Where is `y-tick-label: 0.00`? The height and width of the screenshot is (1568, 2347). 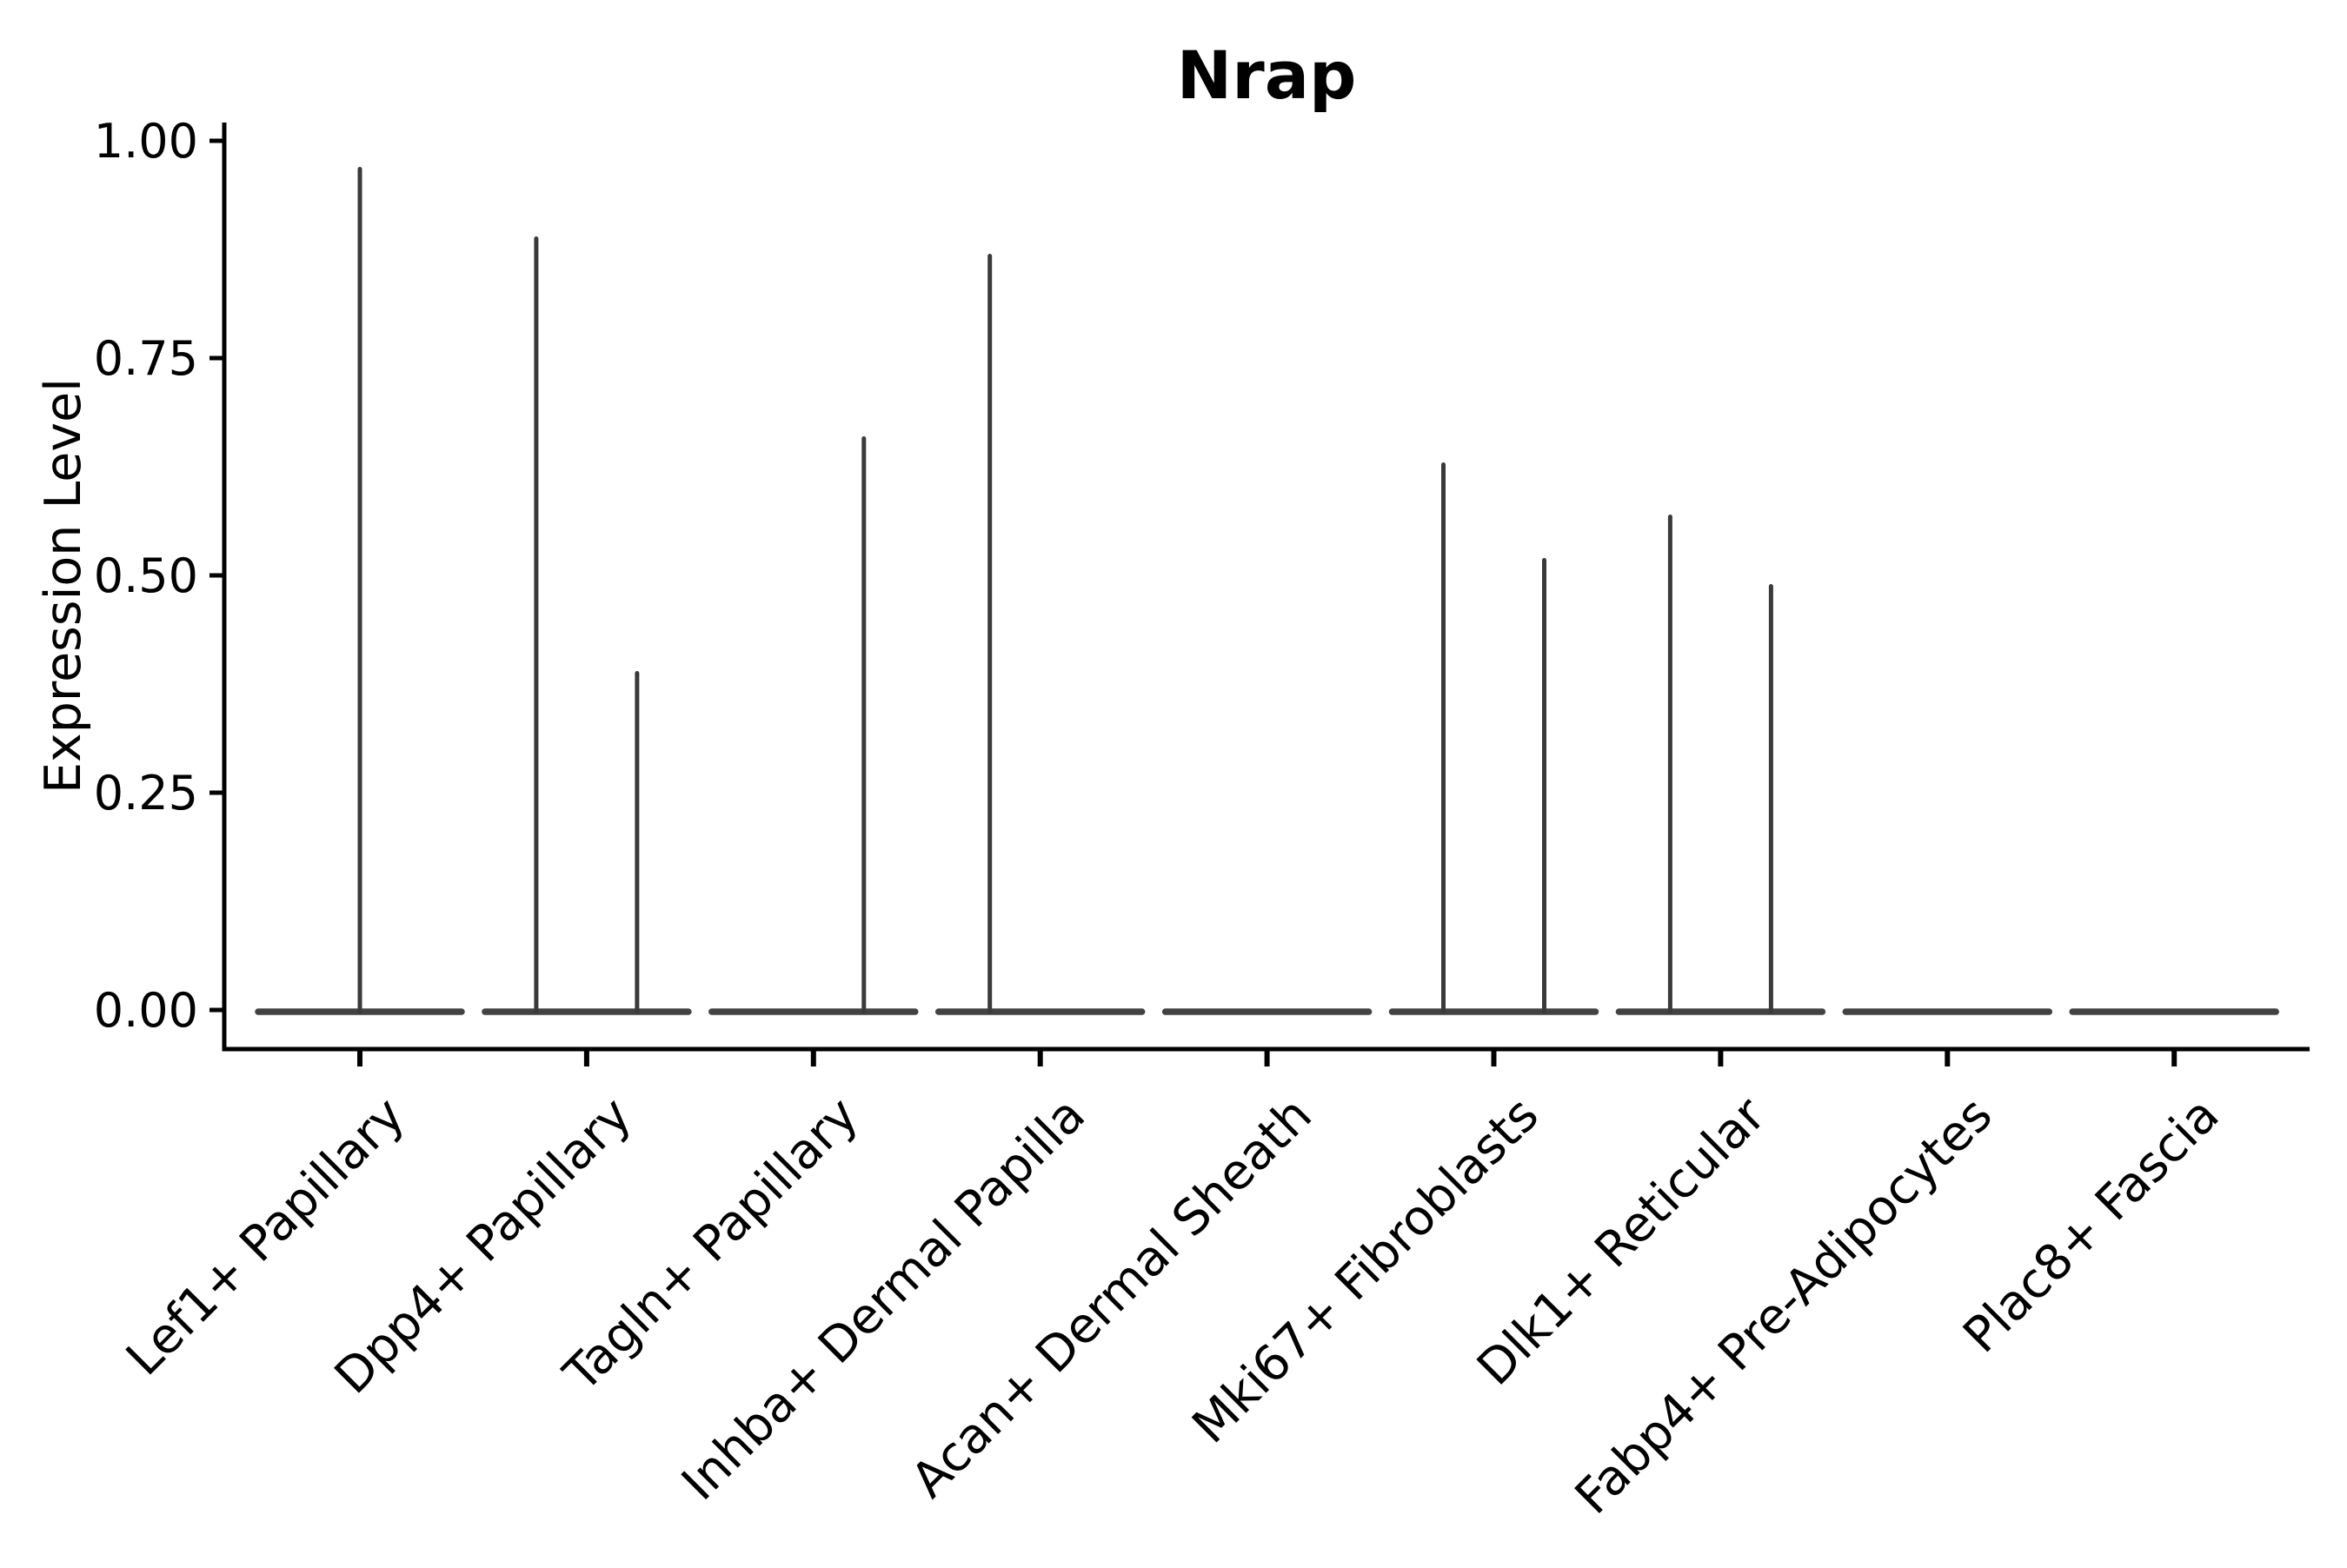 y-tick-label: 0.00 is located at coordinates (146, 1010).